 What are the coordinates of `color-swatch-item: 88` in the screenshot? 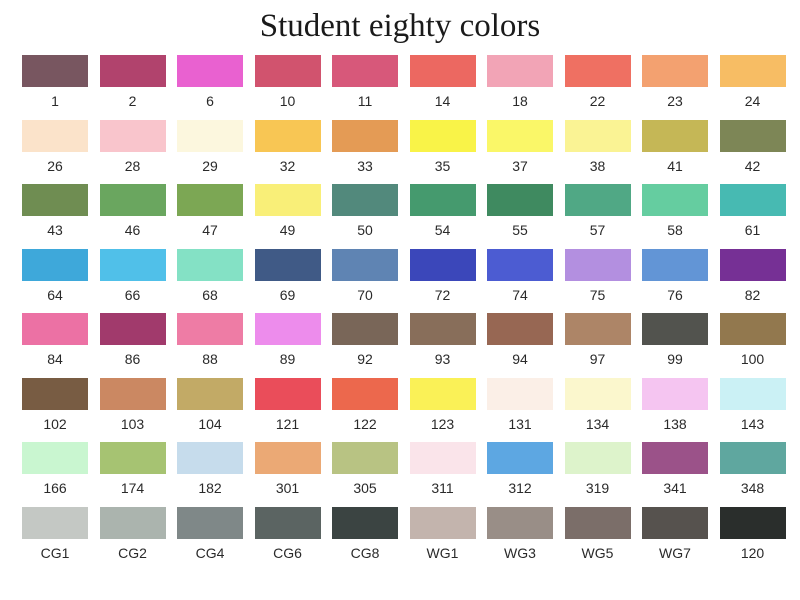 It's located at (210, 343).